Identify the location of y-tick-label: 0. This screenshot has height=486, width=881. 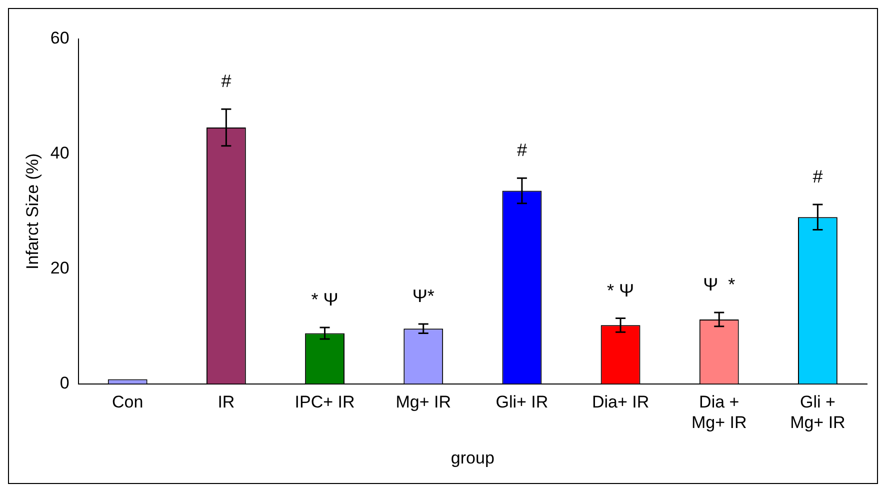
(65, 382).